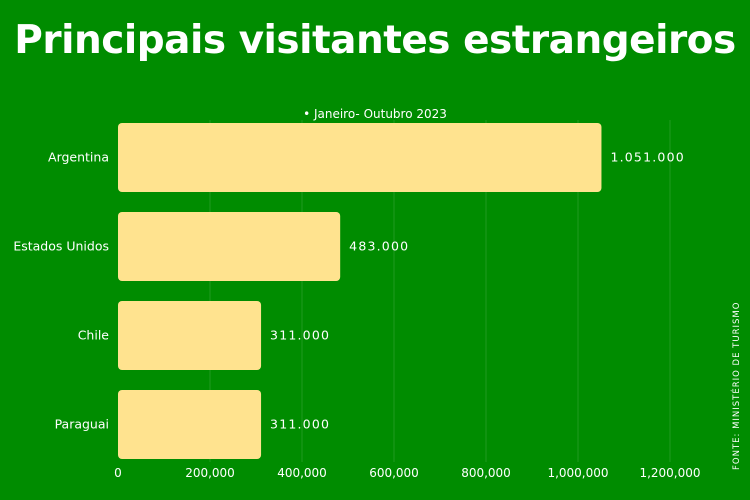 The image size is (750, 500). Describe the element at coordinates (375, 40) in the screenshot. I see `chart-title: Principais visitantes estrangeiros` at that location.